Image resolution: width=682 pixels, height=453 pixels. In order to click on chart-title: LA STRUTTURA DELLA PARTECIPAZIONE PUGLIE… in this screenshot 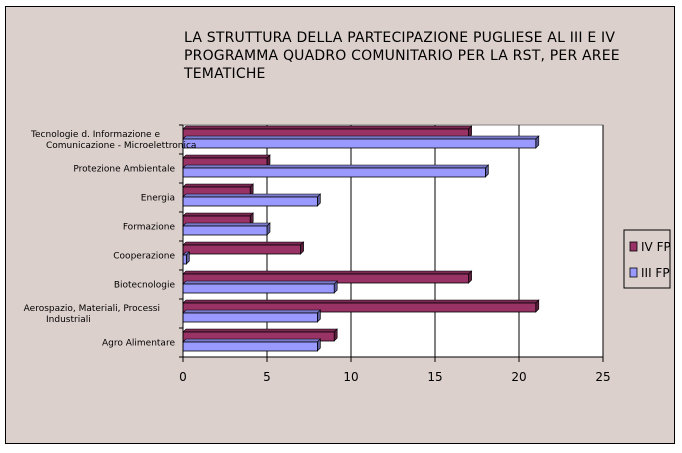, I will do `click(402, 56)`.